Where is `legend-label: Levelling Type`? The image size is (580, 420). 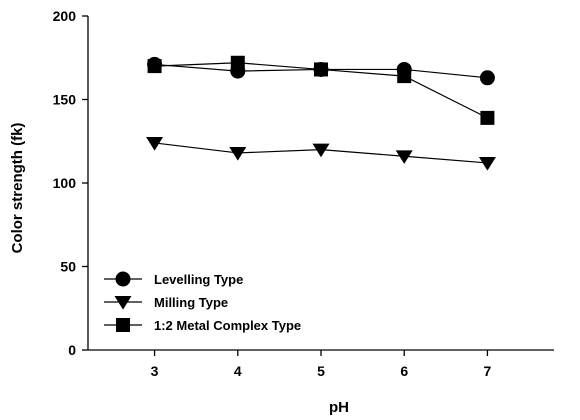
legend-label: Levelling Type is located at coordinates (198, 279).